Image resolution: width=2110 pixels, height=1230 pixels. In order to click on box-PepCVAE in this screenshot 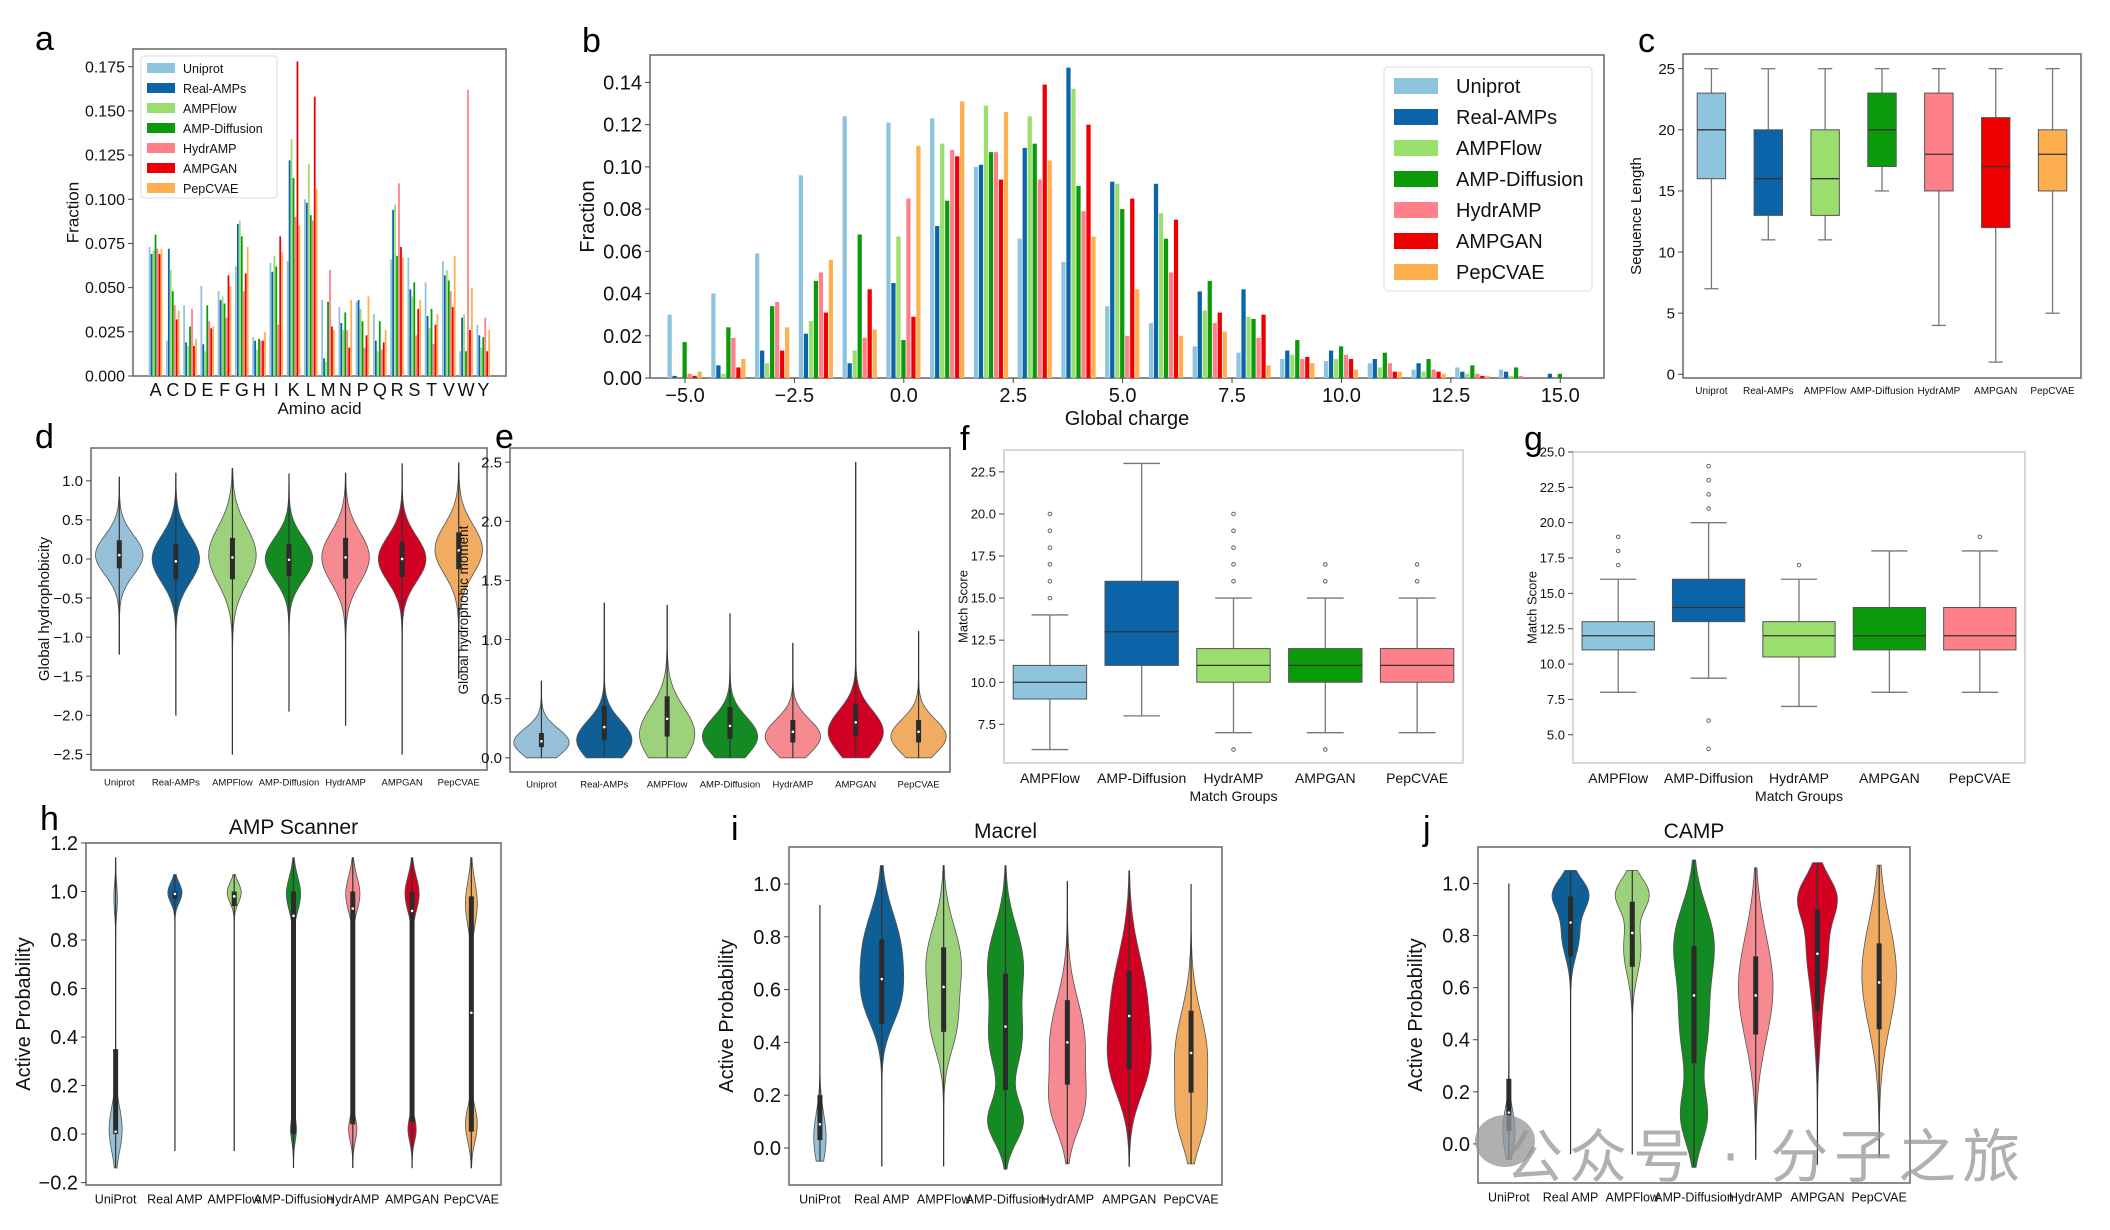, I will do `click(1980, 613)`.